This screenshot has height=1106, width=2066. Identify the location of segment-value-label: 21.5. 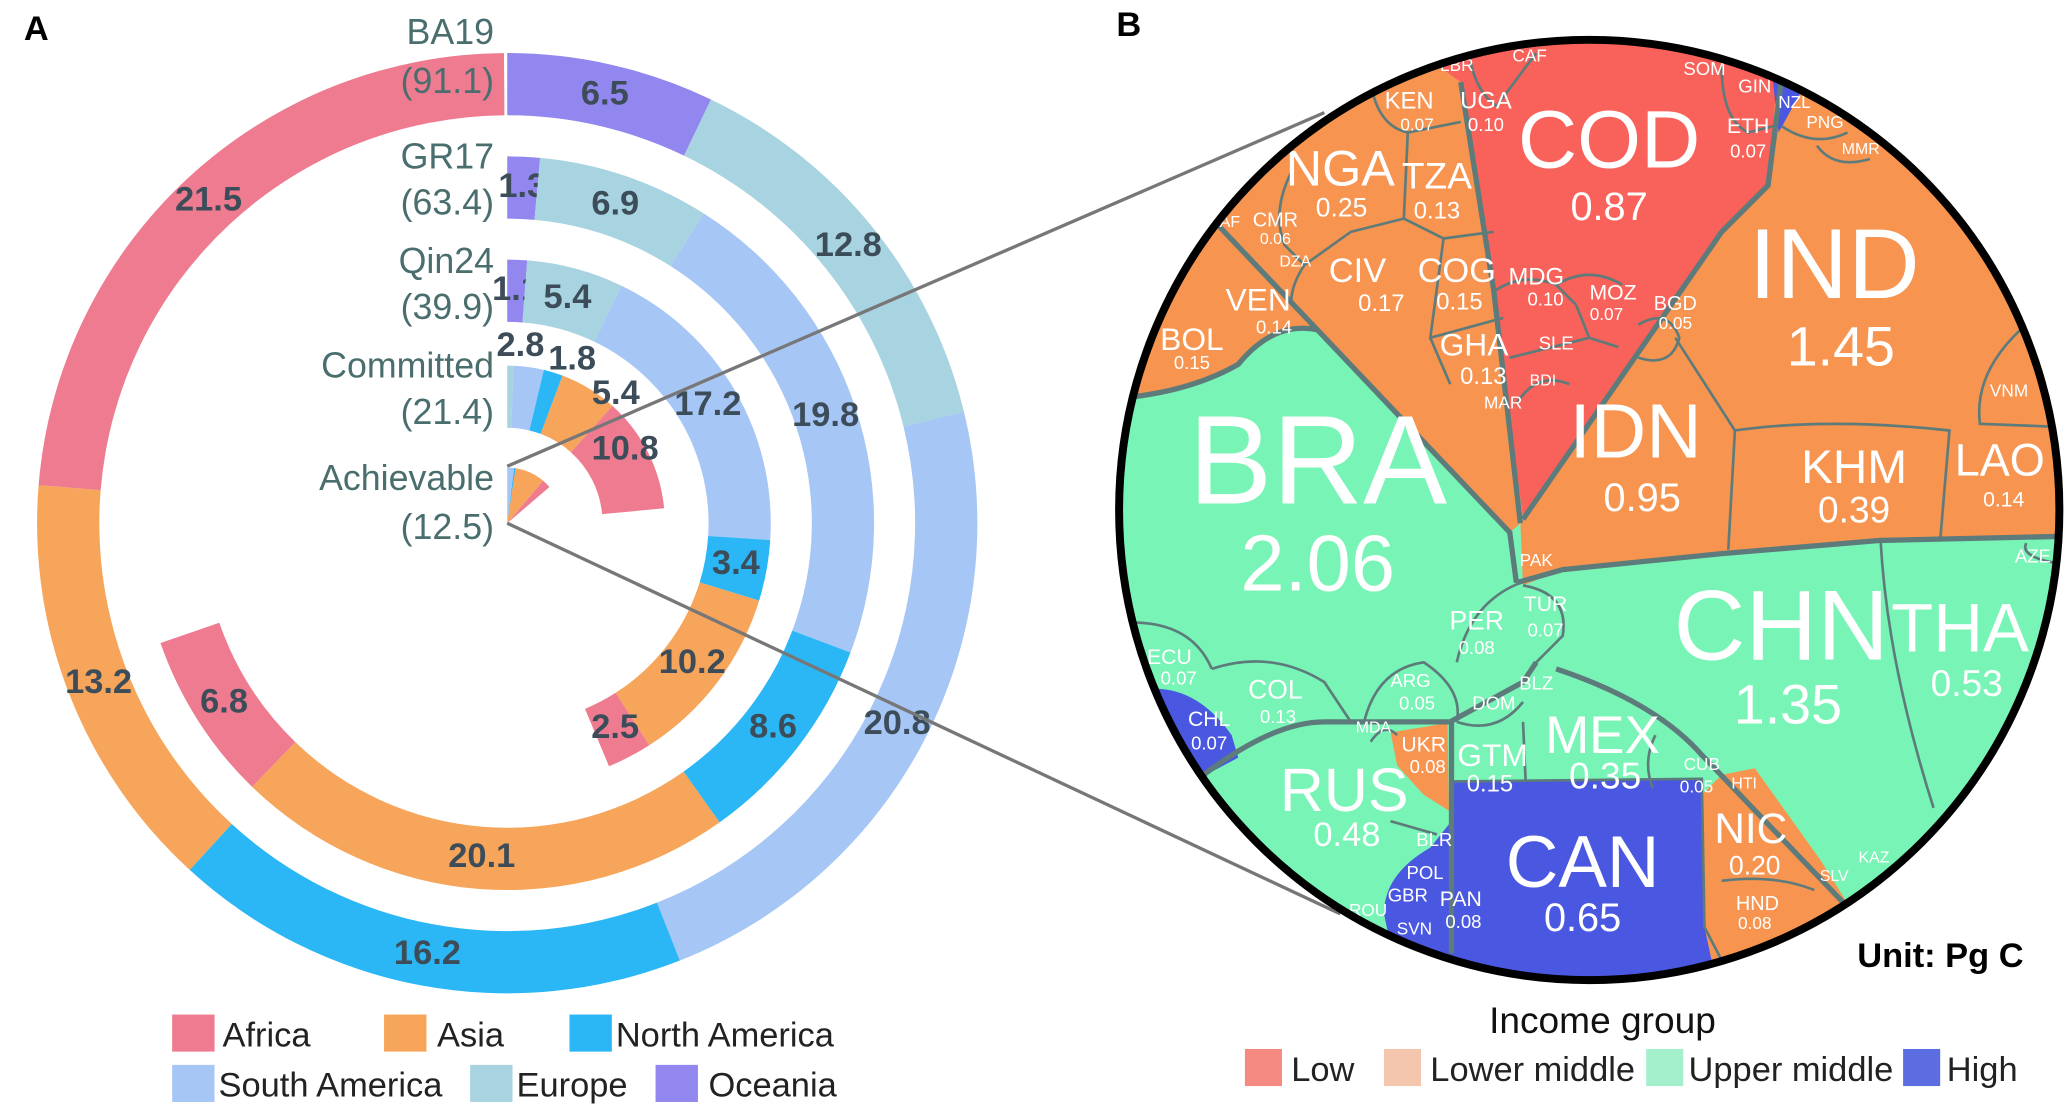
(208, 200).